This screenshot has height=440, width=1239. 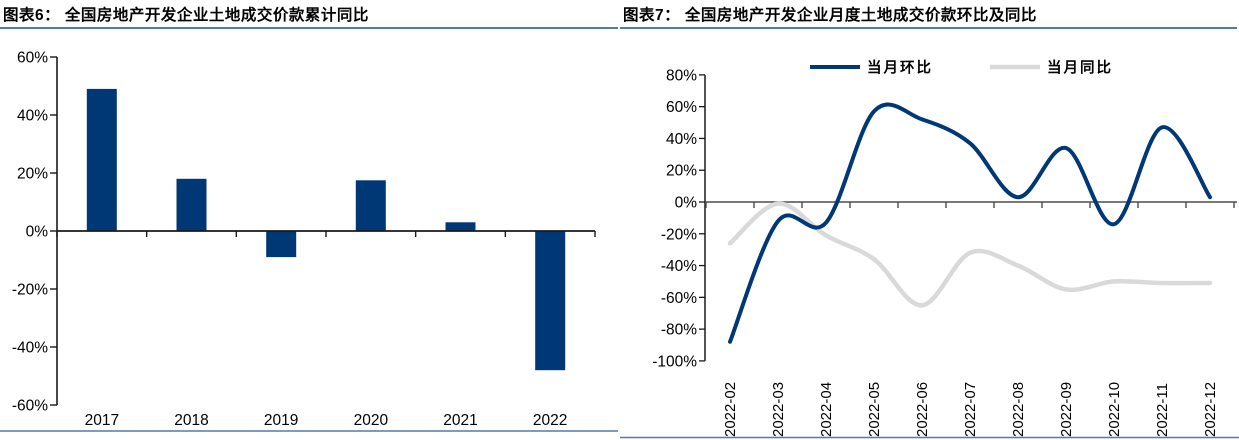 What do you see at coordinates (281, 244) in the screenshot?
I see `bar-2019` at bounding box center [281, 244].